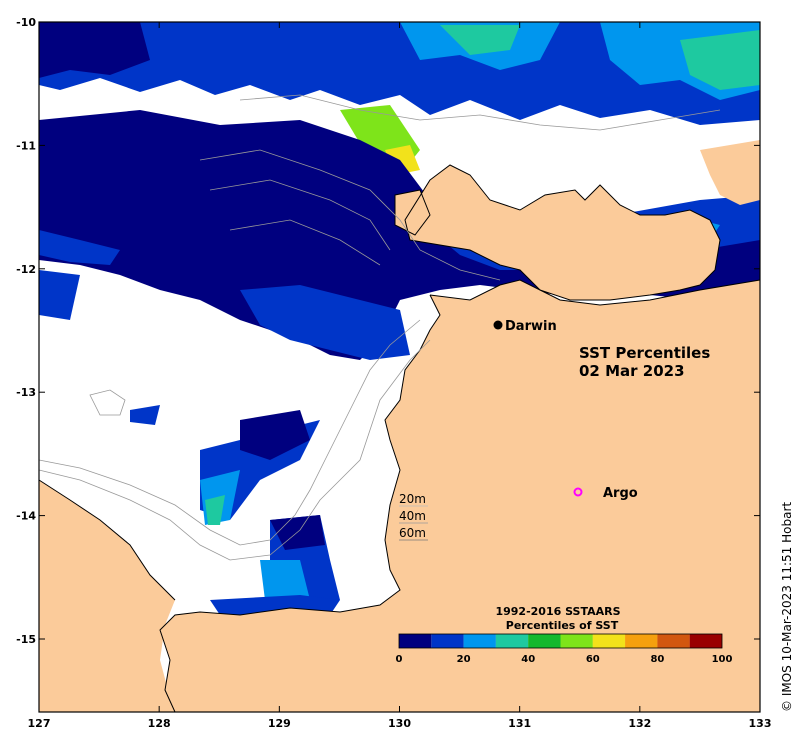  What do you see at coordinates (498, 325) in the screenshot?
I see `darwin-marker` at bounding box center [498, 325].